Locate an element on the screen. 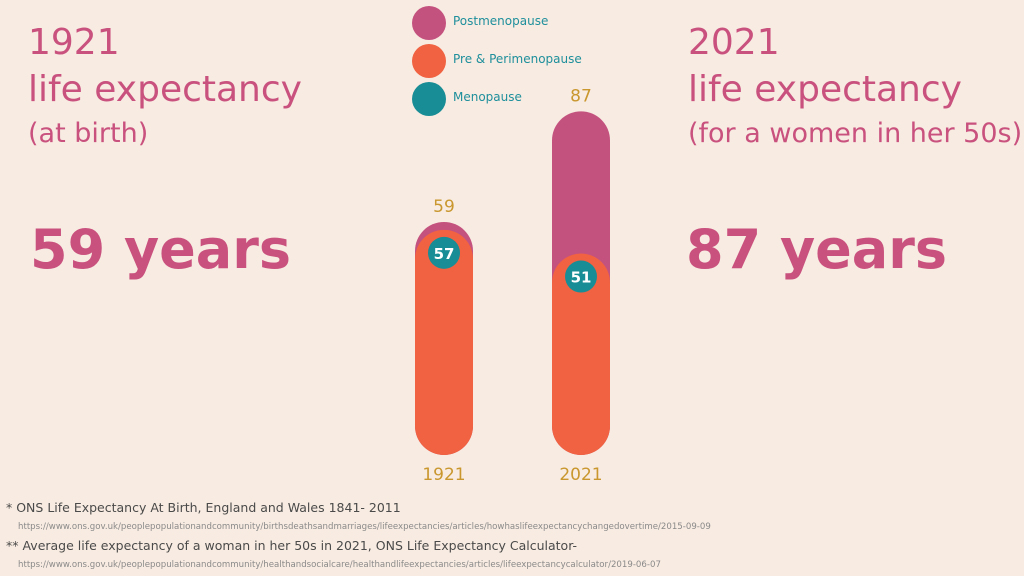  legend-label-pre-perimenopause: Pre & Perimenopause is located at coordinates (517, 59).